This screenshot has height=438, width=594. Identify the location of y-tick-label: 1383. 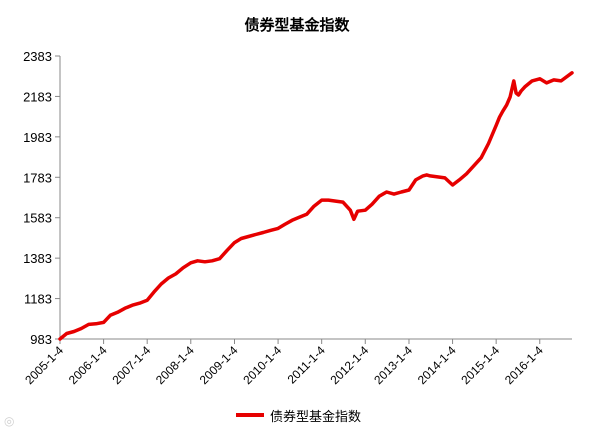
(37, 258).